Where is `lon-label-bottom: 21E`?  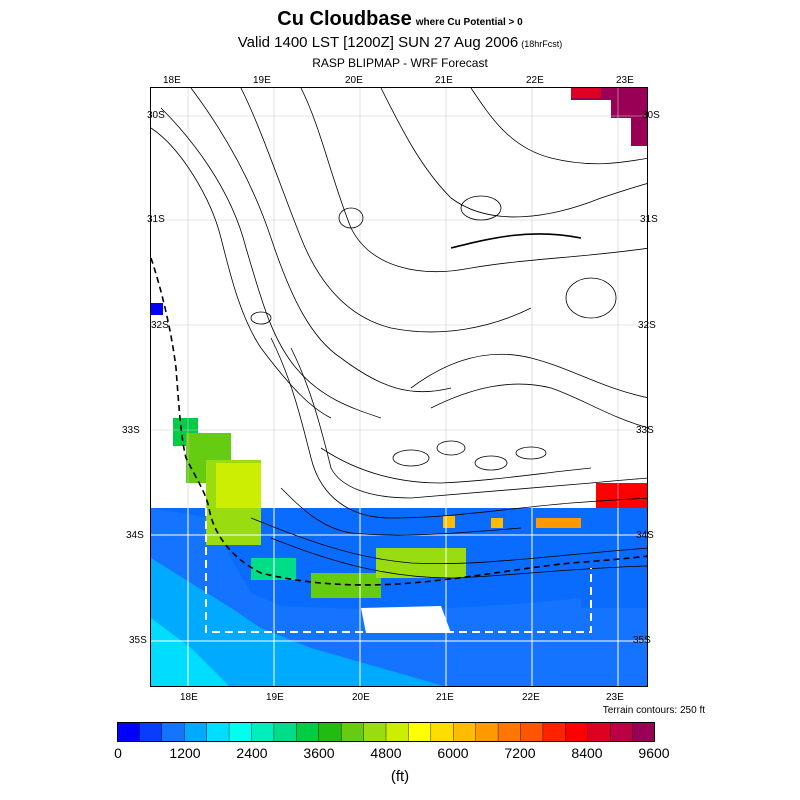
lon-label-bottom: 21E is located at coordinates (445, 697).